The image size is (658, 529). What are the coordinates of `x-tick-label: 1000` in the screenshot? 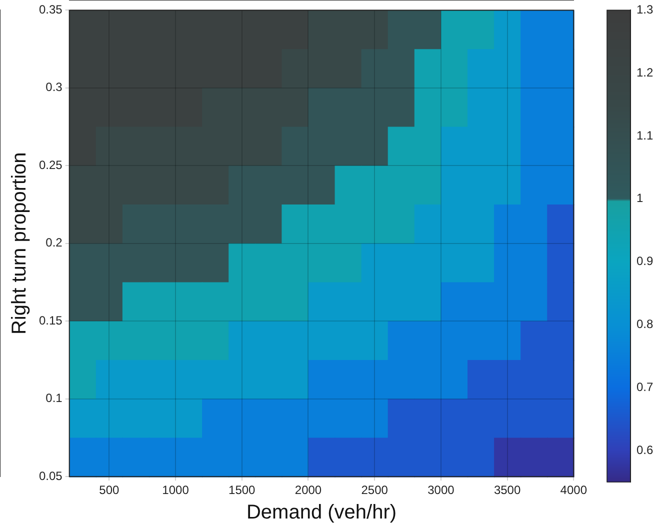 It's located at (176, 490).